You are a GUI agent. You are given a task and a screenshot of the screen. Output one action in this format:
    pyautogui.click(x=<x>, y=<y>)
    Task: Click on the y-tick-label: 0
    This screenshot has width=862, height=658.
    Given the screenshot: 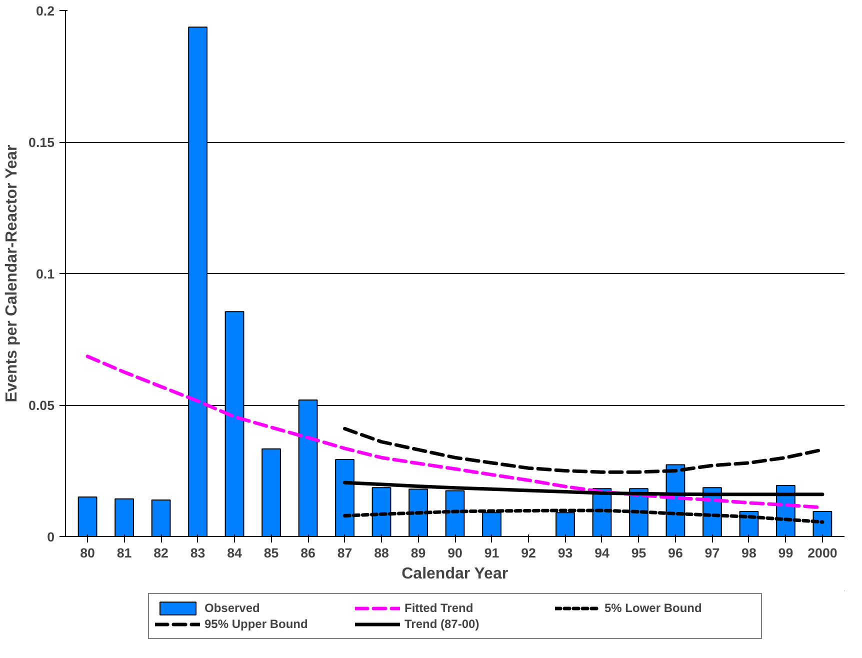 What is the action you would take?
    pyautogui.click(x=51, y=537)
    